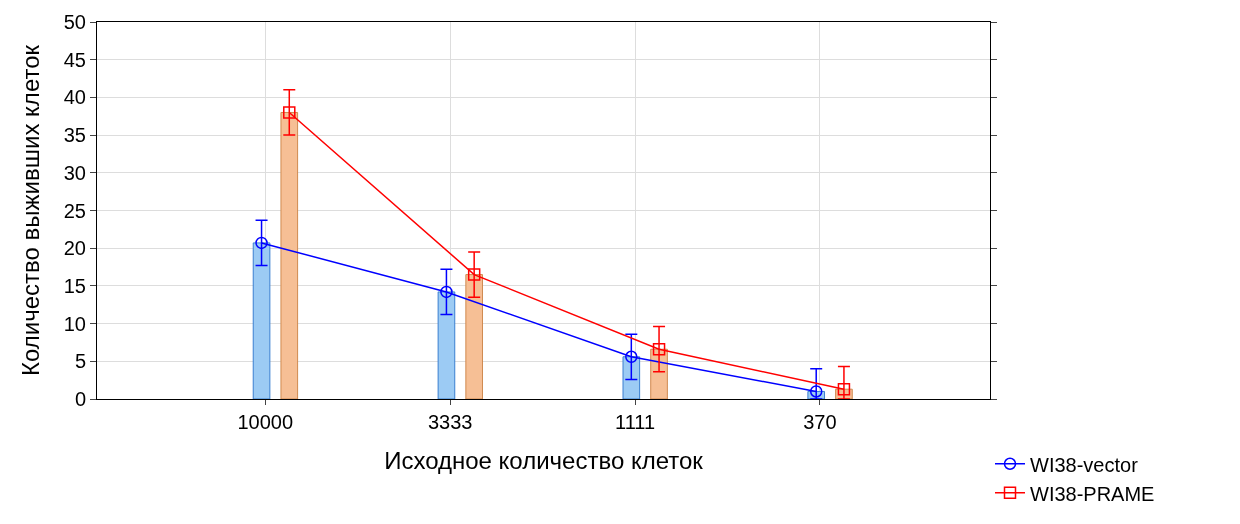  Describe the element at coordinates (30, 210) in the screenshot. I see `y-axis-title: Количество выживших клеток` at that location.